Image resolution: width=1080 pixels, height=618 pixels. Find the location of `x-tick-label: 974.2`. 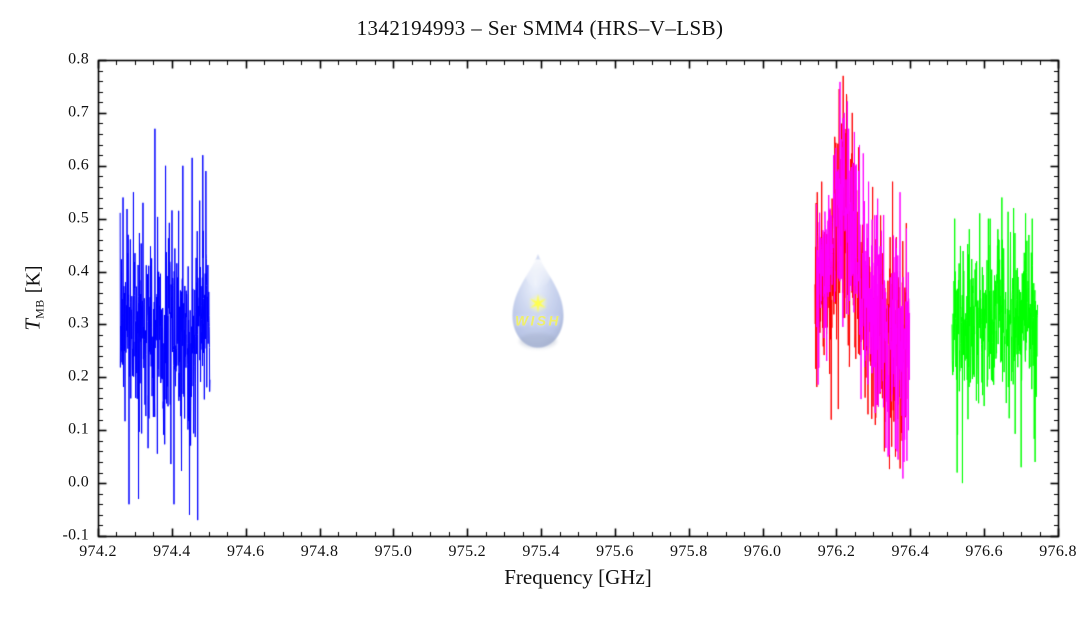

x-tick-label: 974.2 is located at coordinates (98, 551).